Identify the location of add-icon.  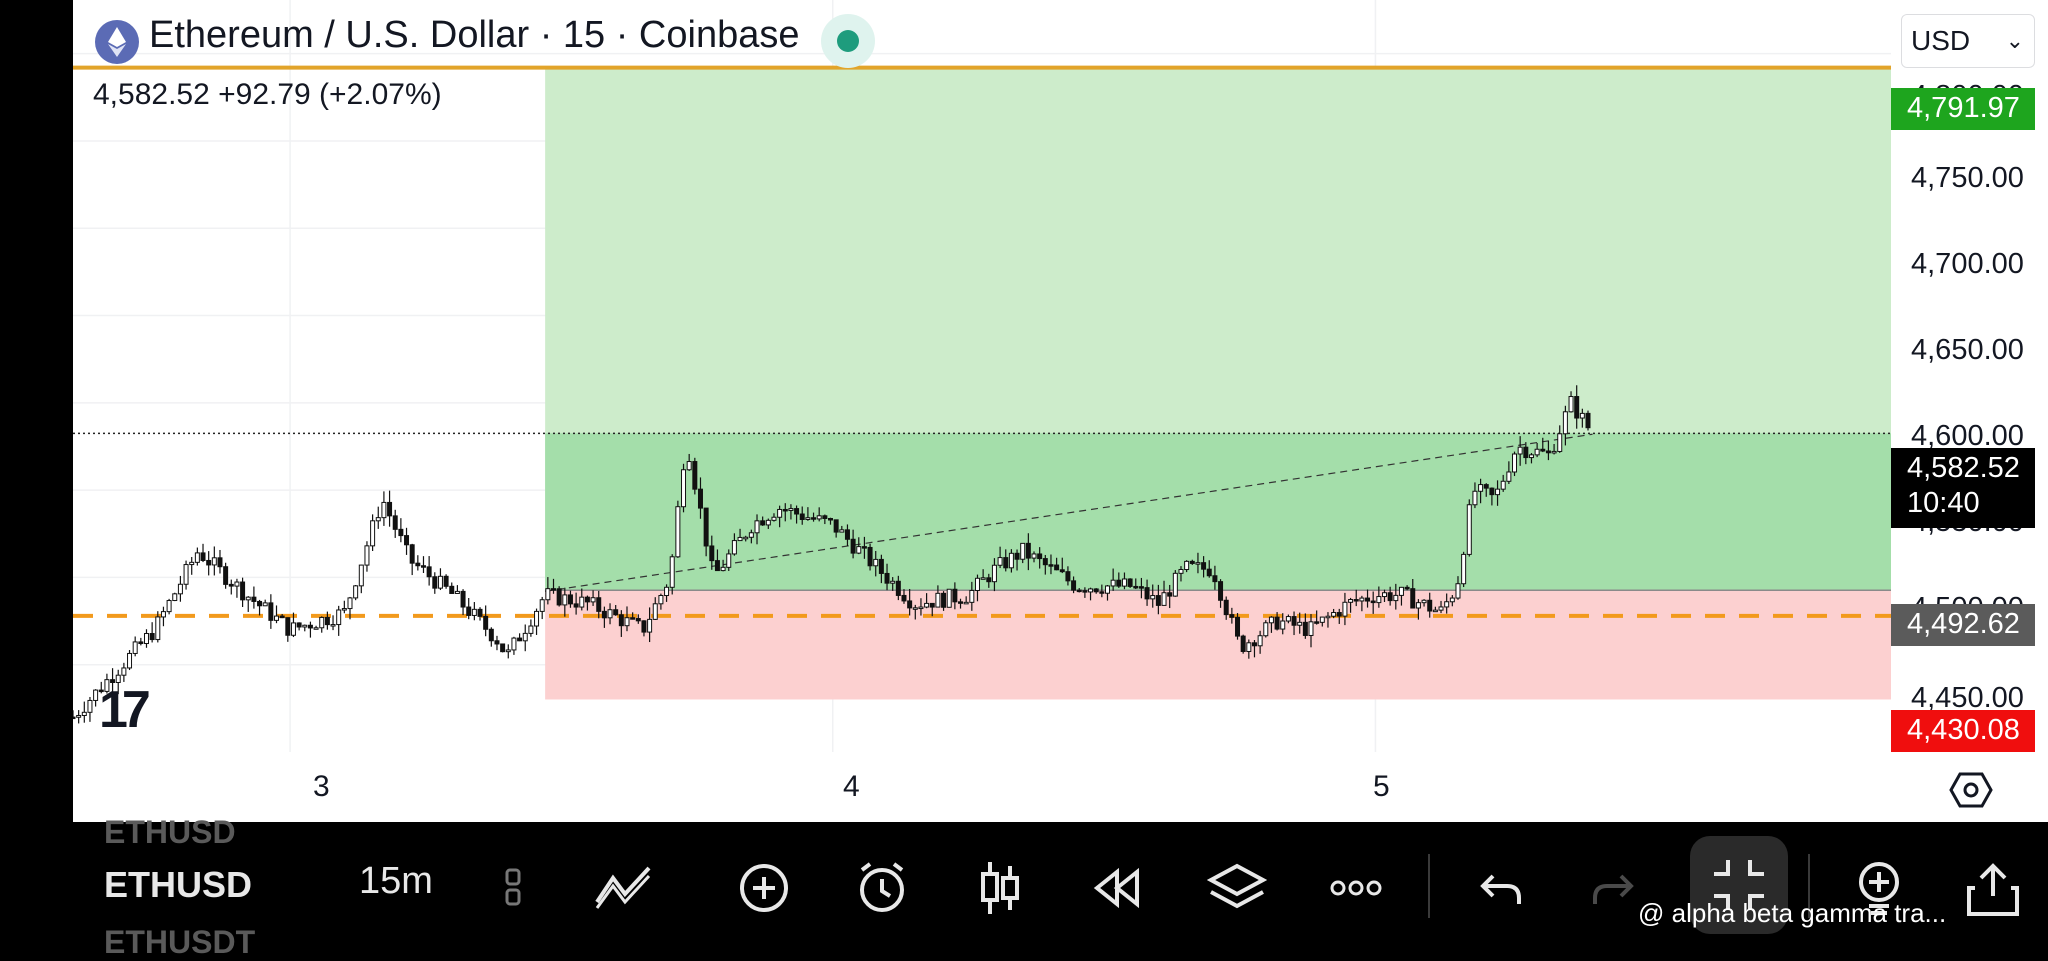
(764, 888).